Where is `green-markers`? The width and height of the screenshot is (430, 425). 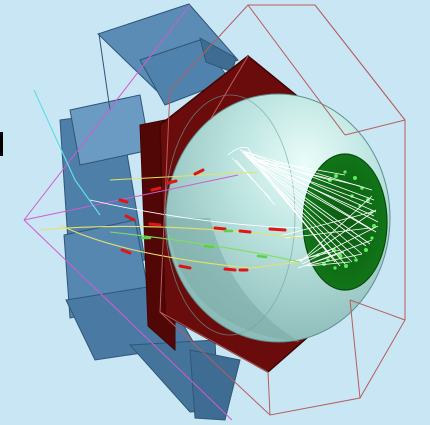
green-markers is located at coordinates (204, 244).